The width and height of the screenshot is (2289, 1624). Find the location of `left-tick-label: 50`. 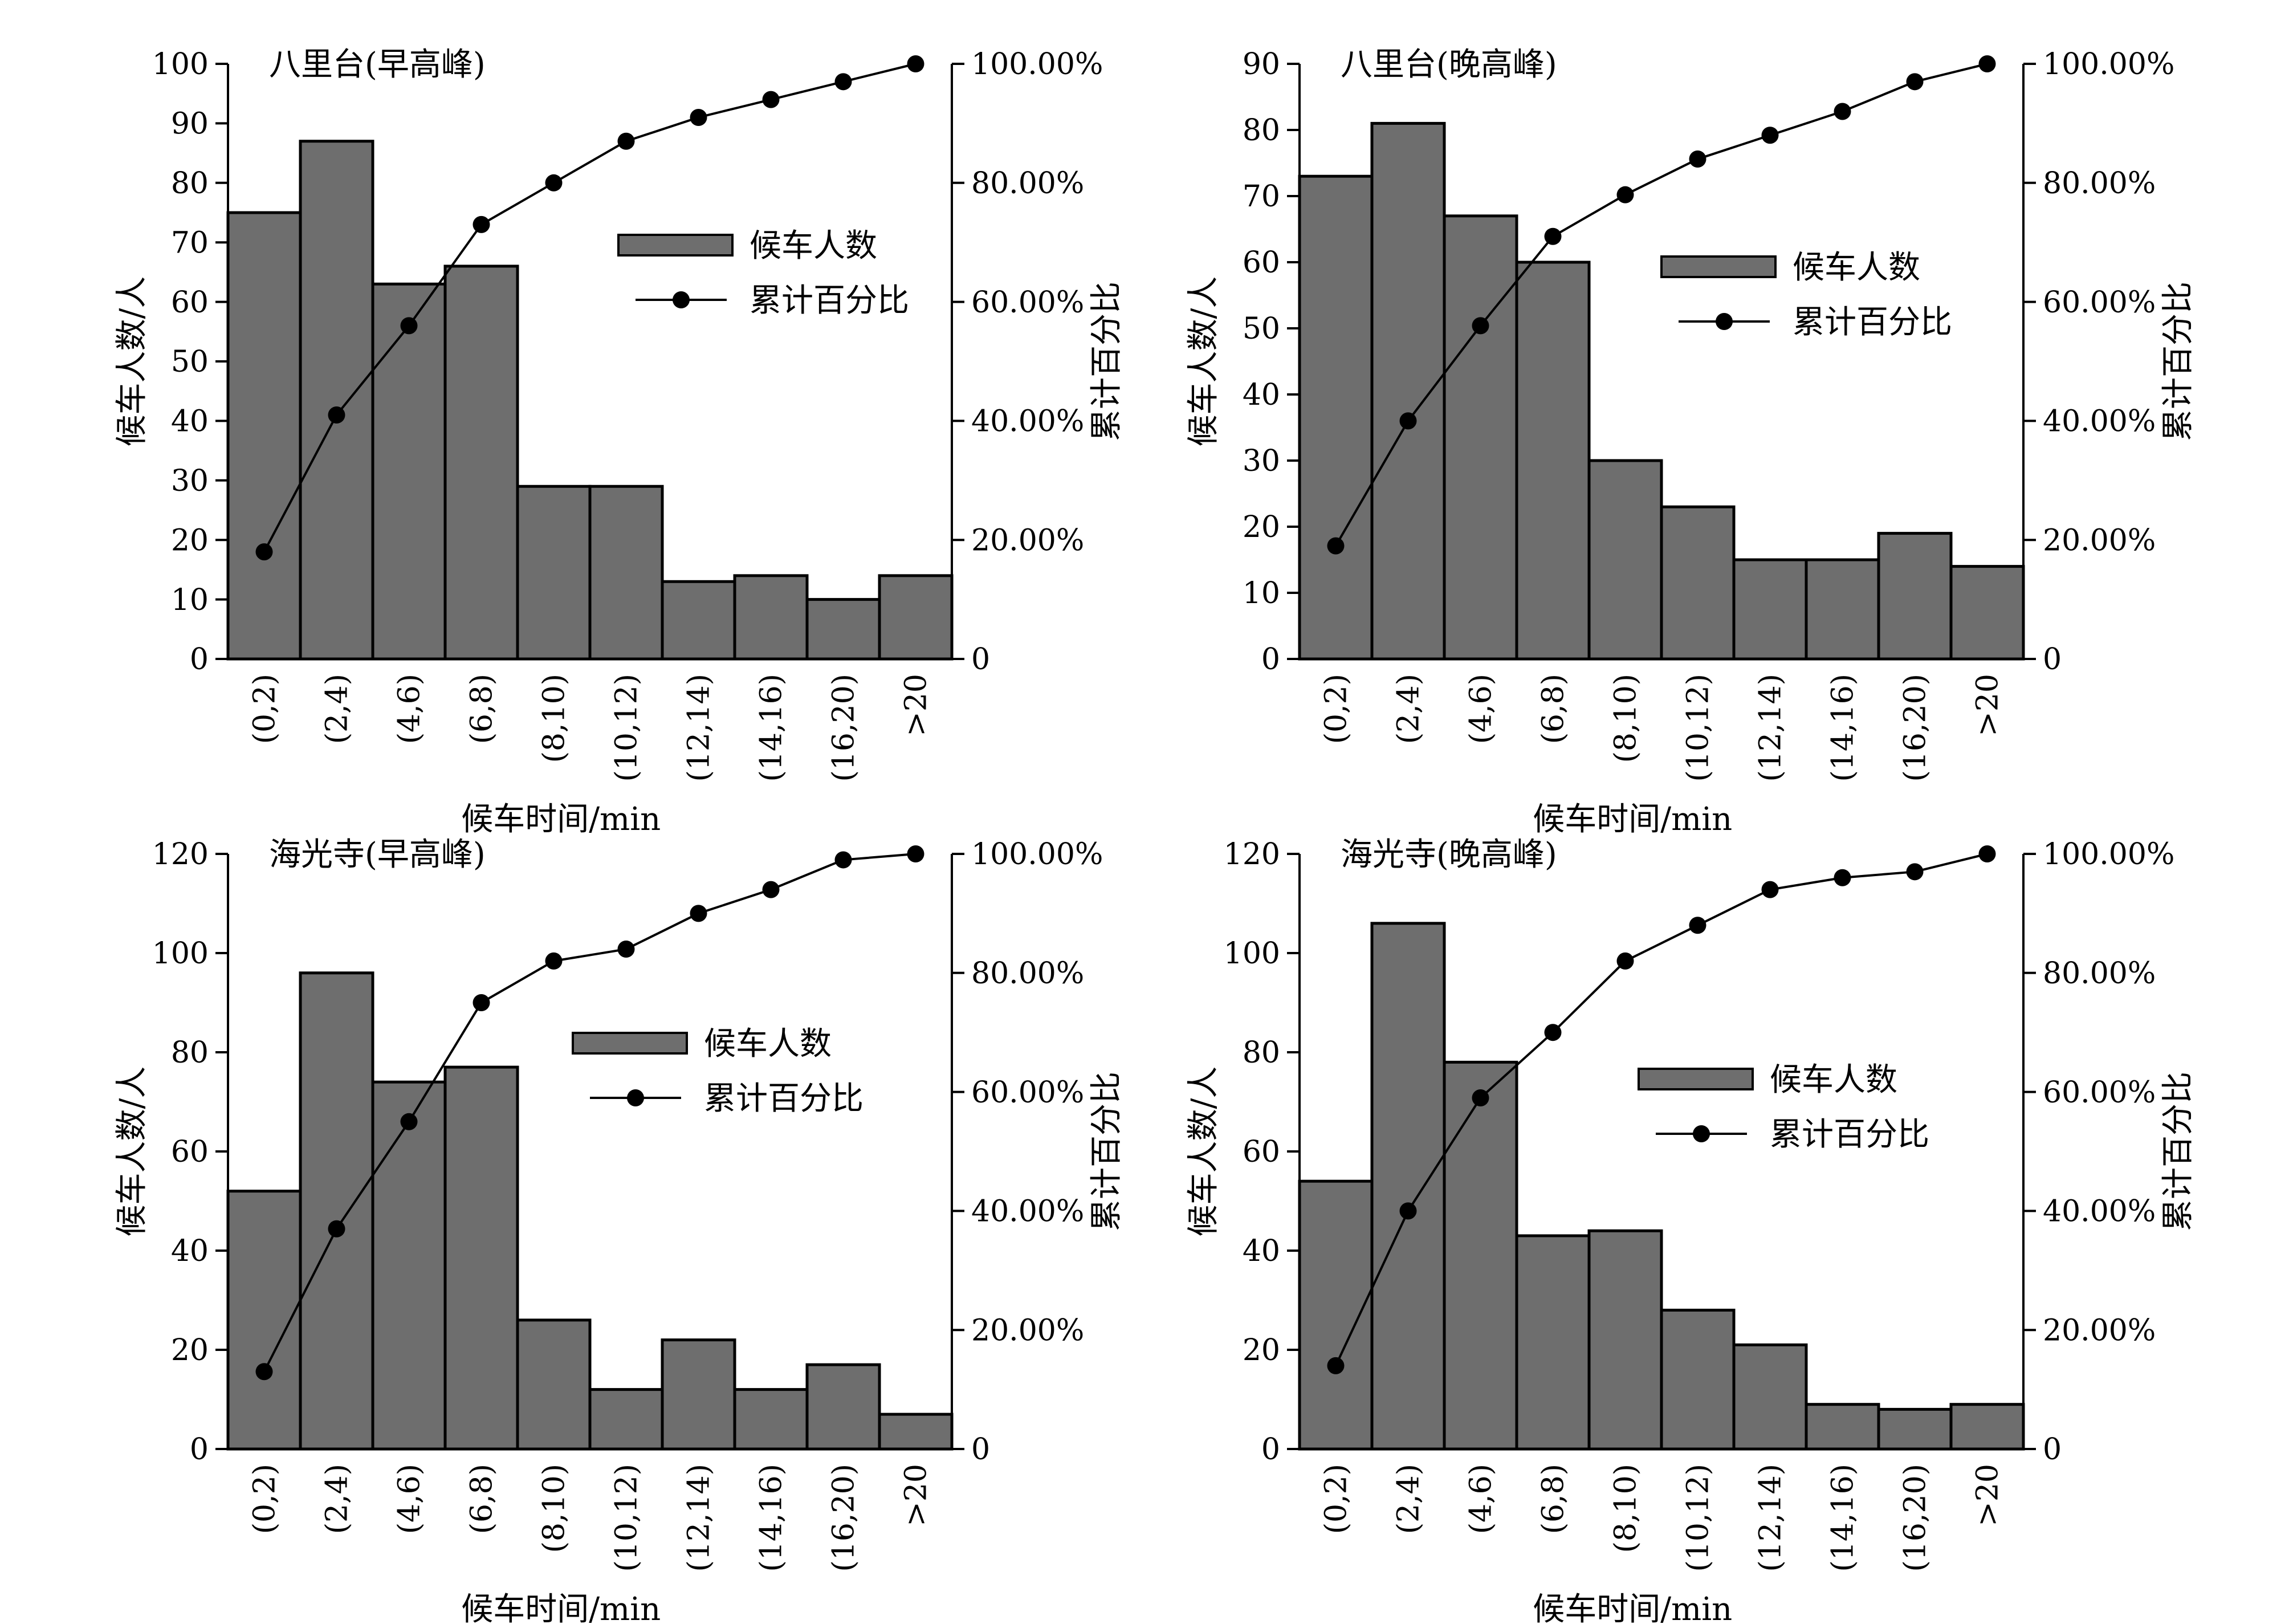

left-tick-label: 50 is located at coordinates (1261, 329).